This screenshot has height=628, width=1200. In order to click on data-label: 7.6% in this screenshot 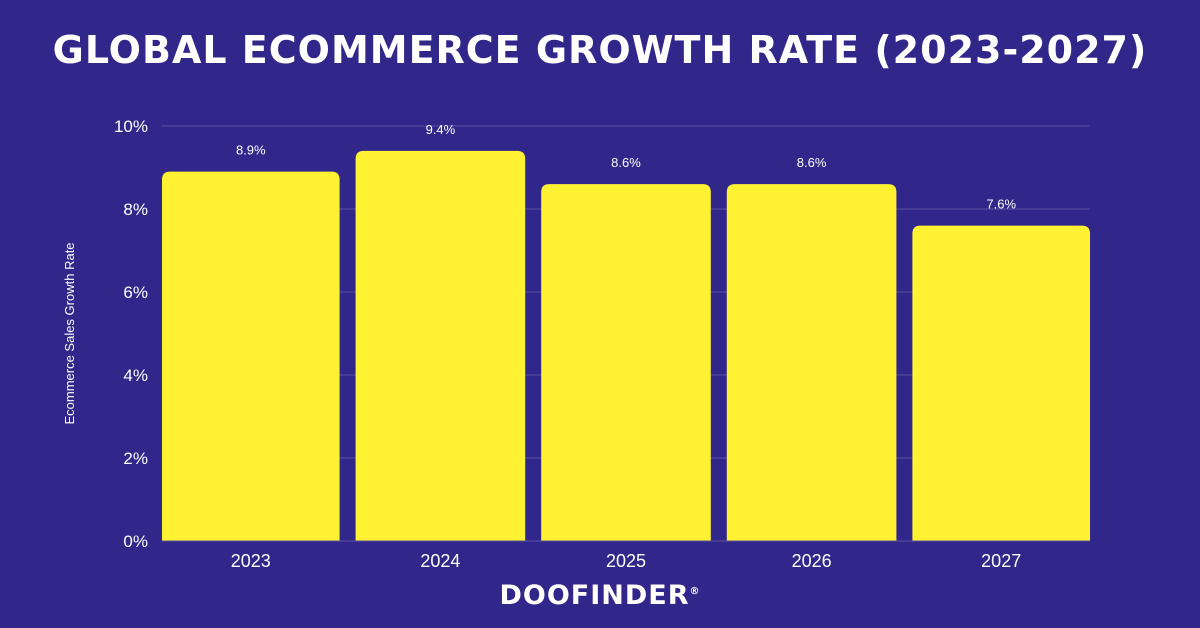, I will do `click(1001, 204)`.